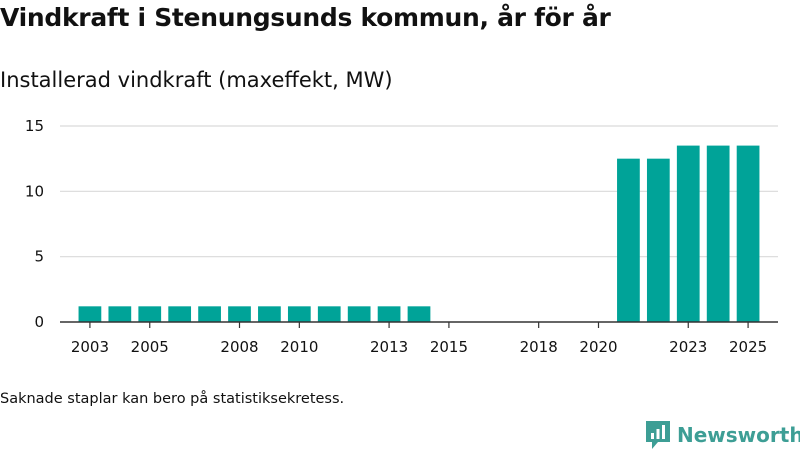 The width and height of the screenshot is (800, 450). What do you see at coordinates (389, 347) in the screenshot?
I see `x-tick-label: 2013` at bounding box center [389, 347].